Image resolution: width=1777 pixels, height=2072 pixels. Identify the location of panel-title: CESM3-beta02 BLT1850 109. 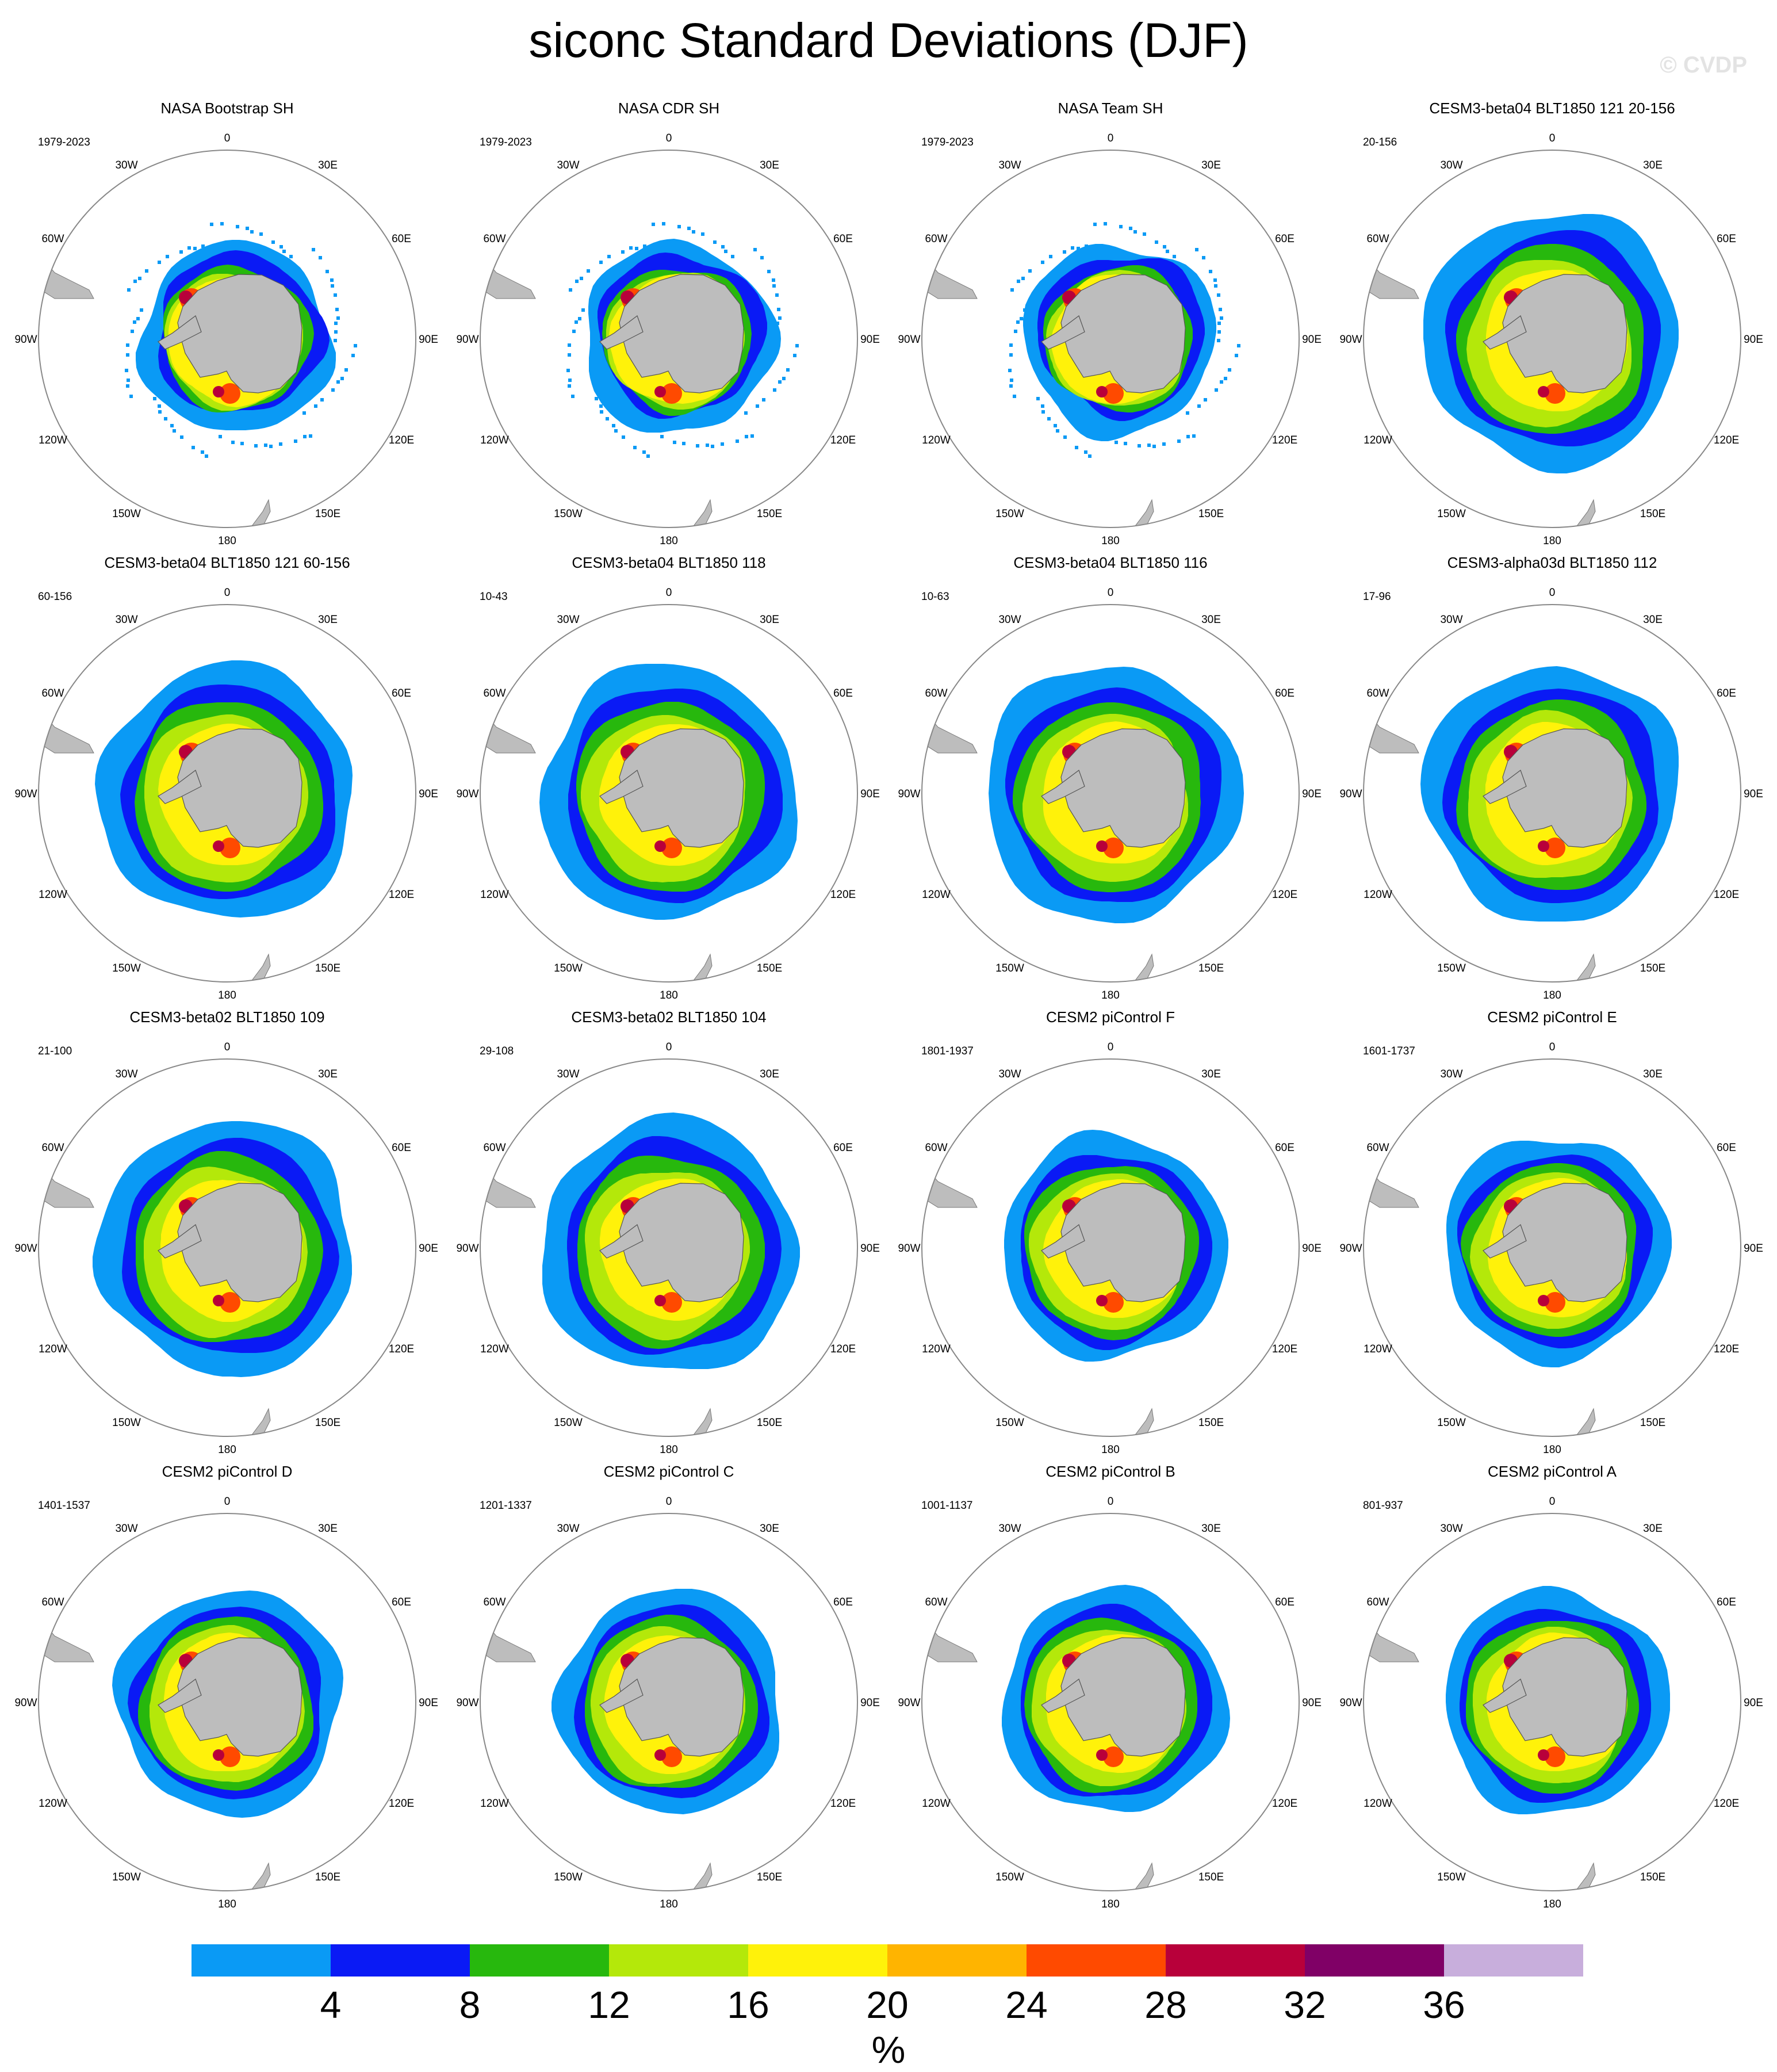
(227, 1017).